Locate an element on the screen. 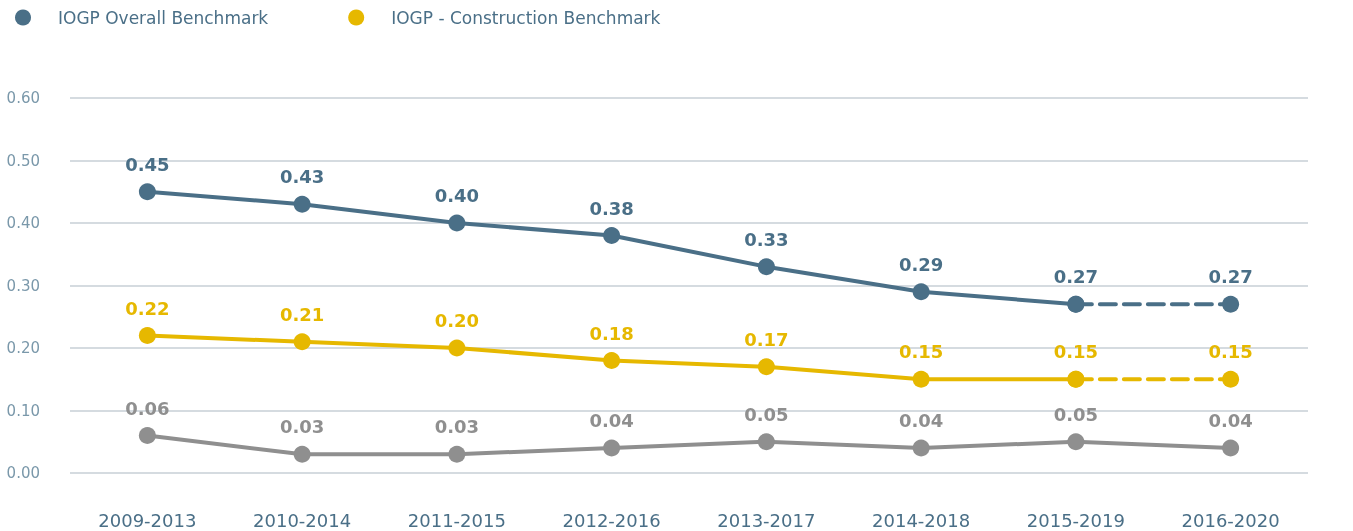 This screenshot has height=531, width=1353. y-tick-label: 0.40 is located at coordinates (23, 223).